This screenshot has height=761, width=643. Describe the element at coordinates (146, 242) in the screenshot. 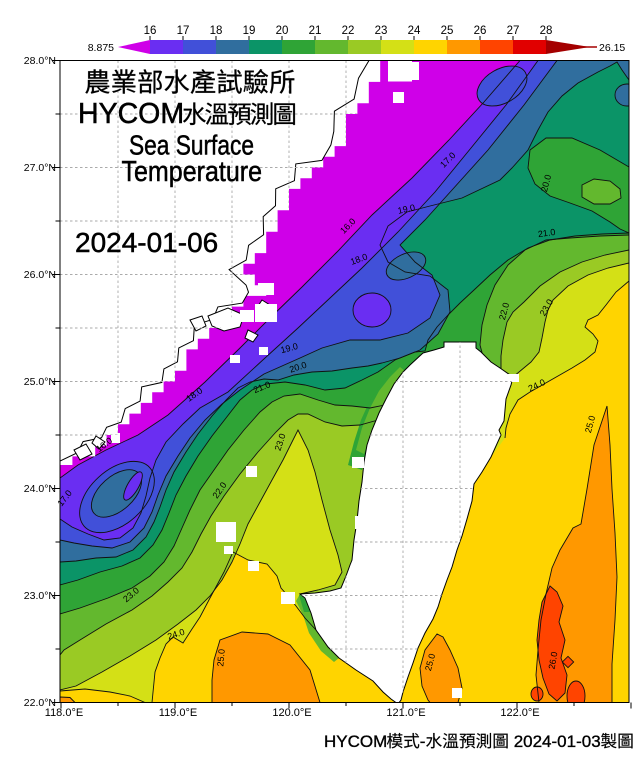

I see `svg-text: 2024-01-06` at that location.